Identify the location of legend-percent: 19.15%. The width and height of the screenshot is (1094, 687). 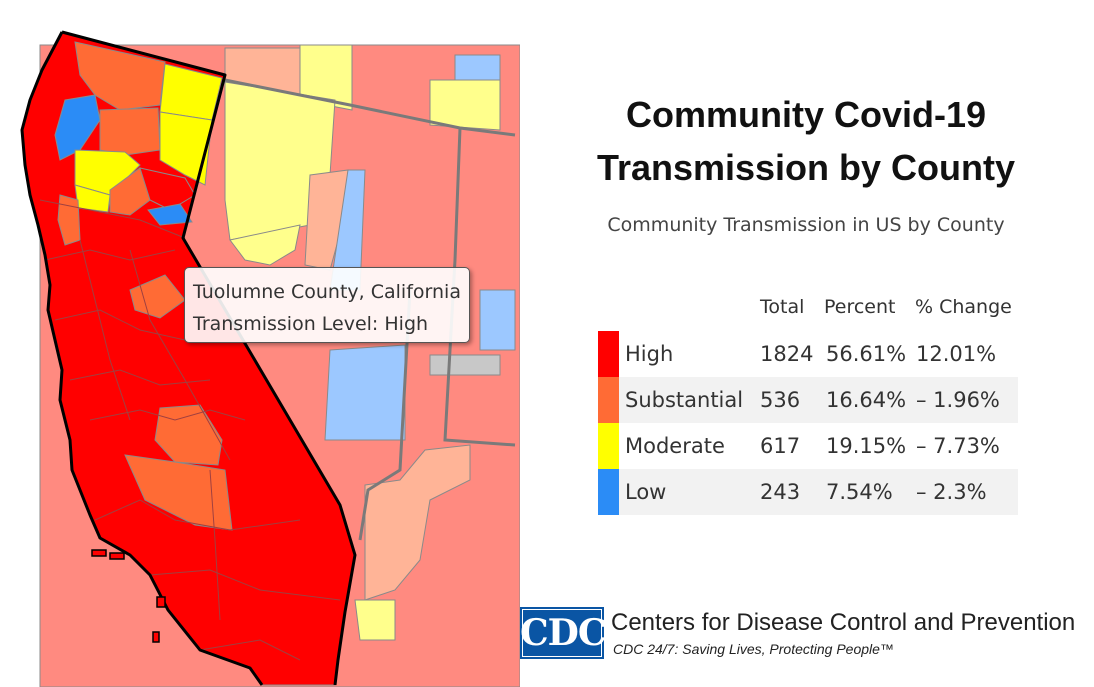
(866, 446).